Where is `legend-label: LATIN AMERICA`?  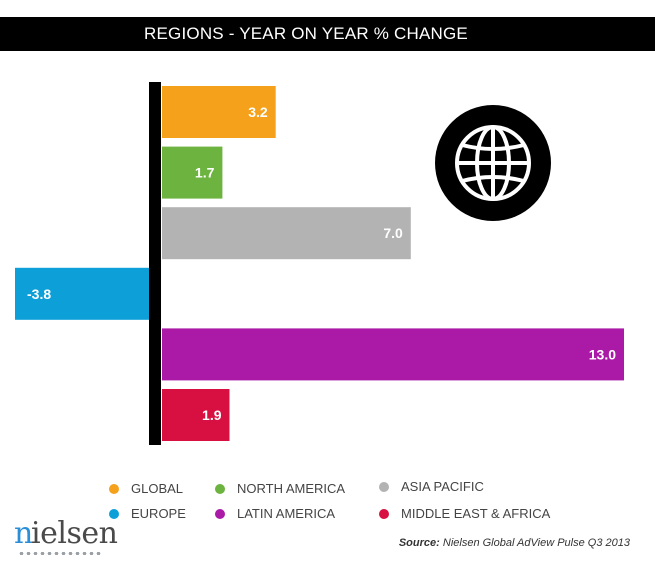 legend-label: LATIN AMERICA is located at coordinates (286, 513).